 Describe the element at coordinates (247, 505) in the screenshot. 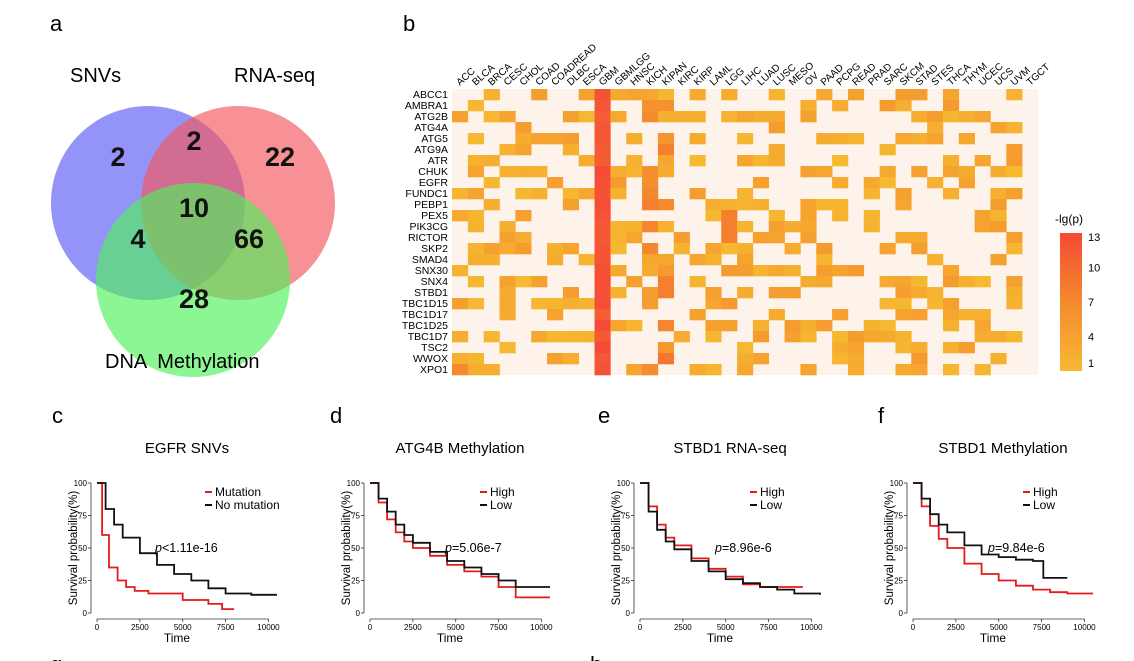

I see `km-legend-label: No mutation` at that location.